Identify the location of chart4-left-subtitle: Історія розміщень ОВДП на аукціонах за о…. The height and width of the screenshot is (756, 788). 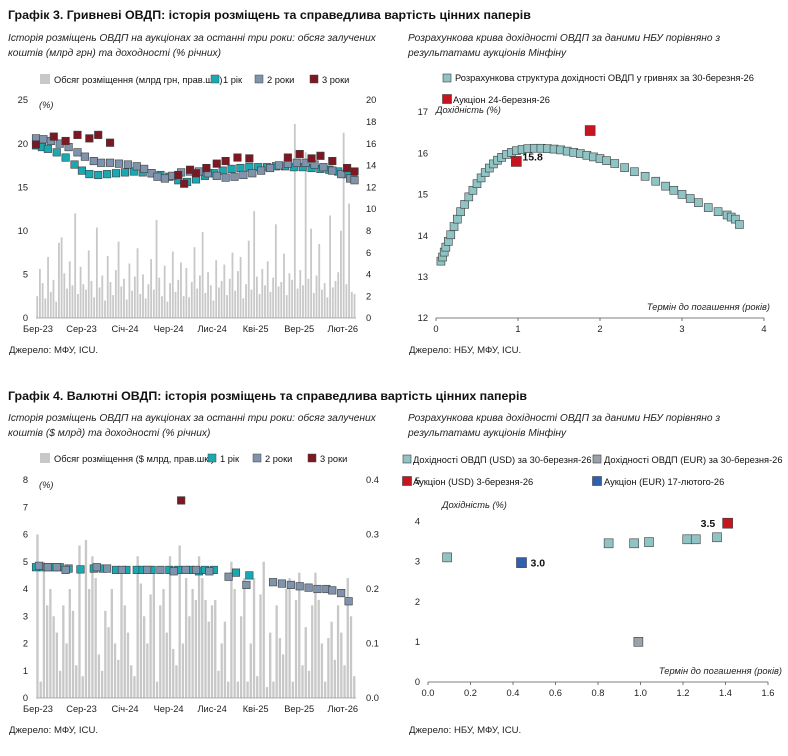
(192, 426).